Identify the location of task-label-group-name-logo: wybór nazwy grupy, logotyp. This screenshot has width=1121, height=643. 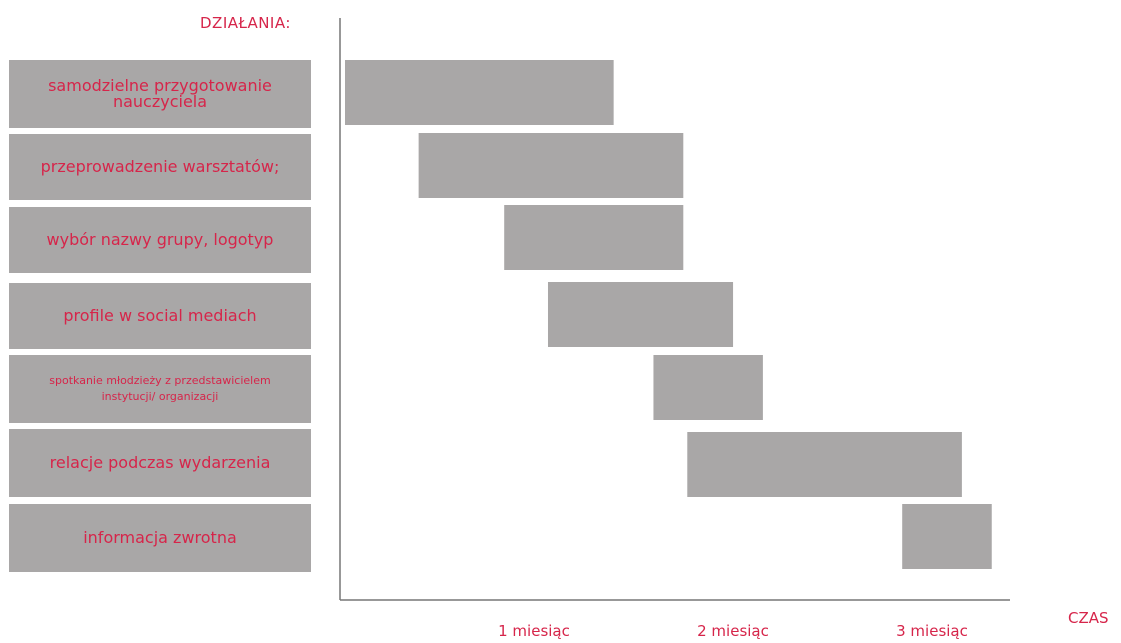
(160, 240).